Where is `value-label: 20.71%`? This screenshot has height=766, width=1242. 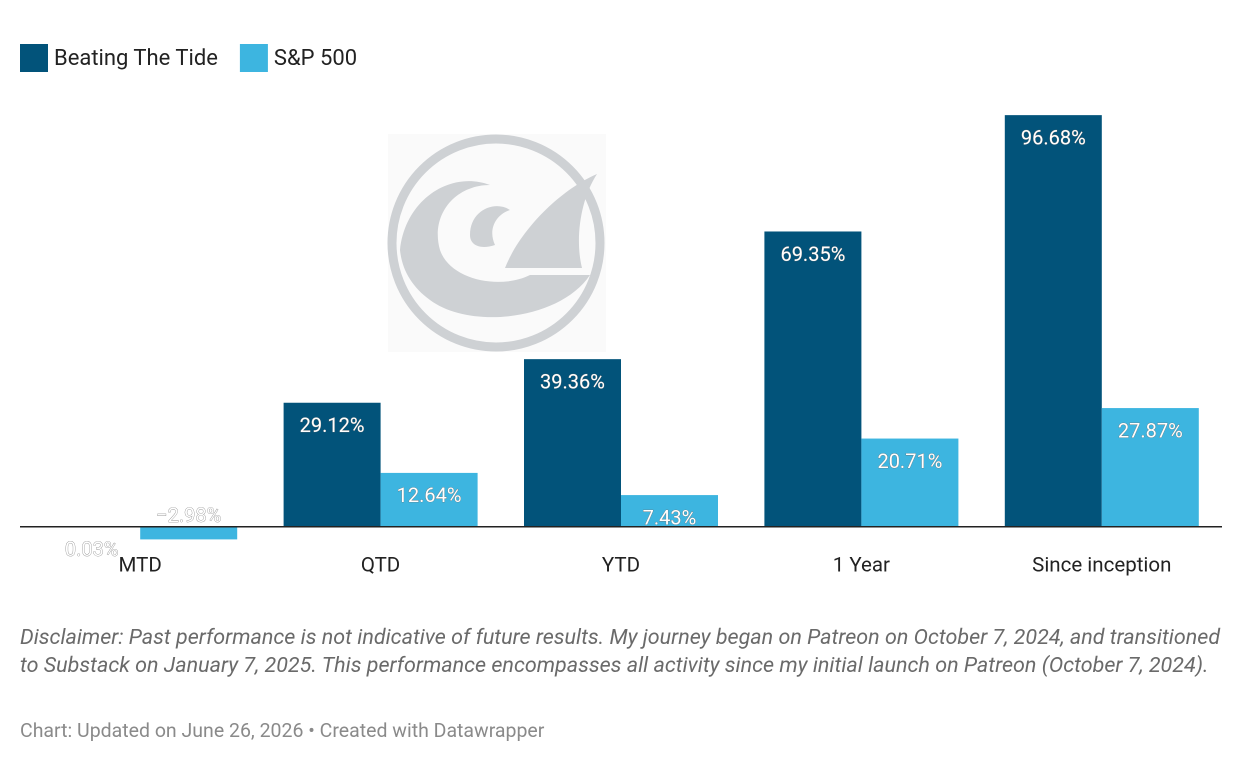
value-label: 20.71% is located at coordinates (909, 461).